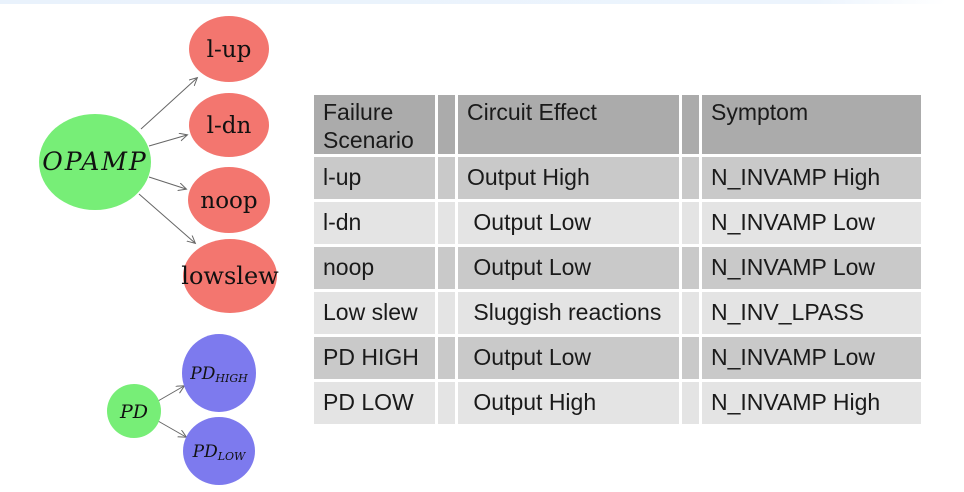 This screenshot has height=492, width=964. I want to click on cell-scenario: l-up, so click(374, 178).